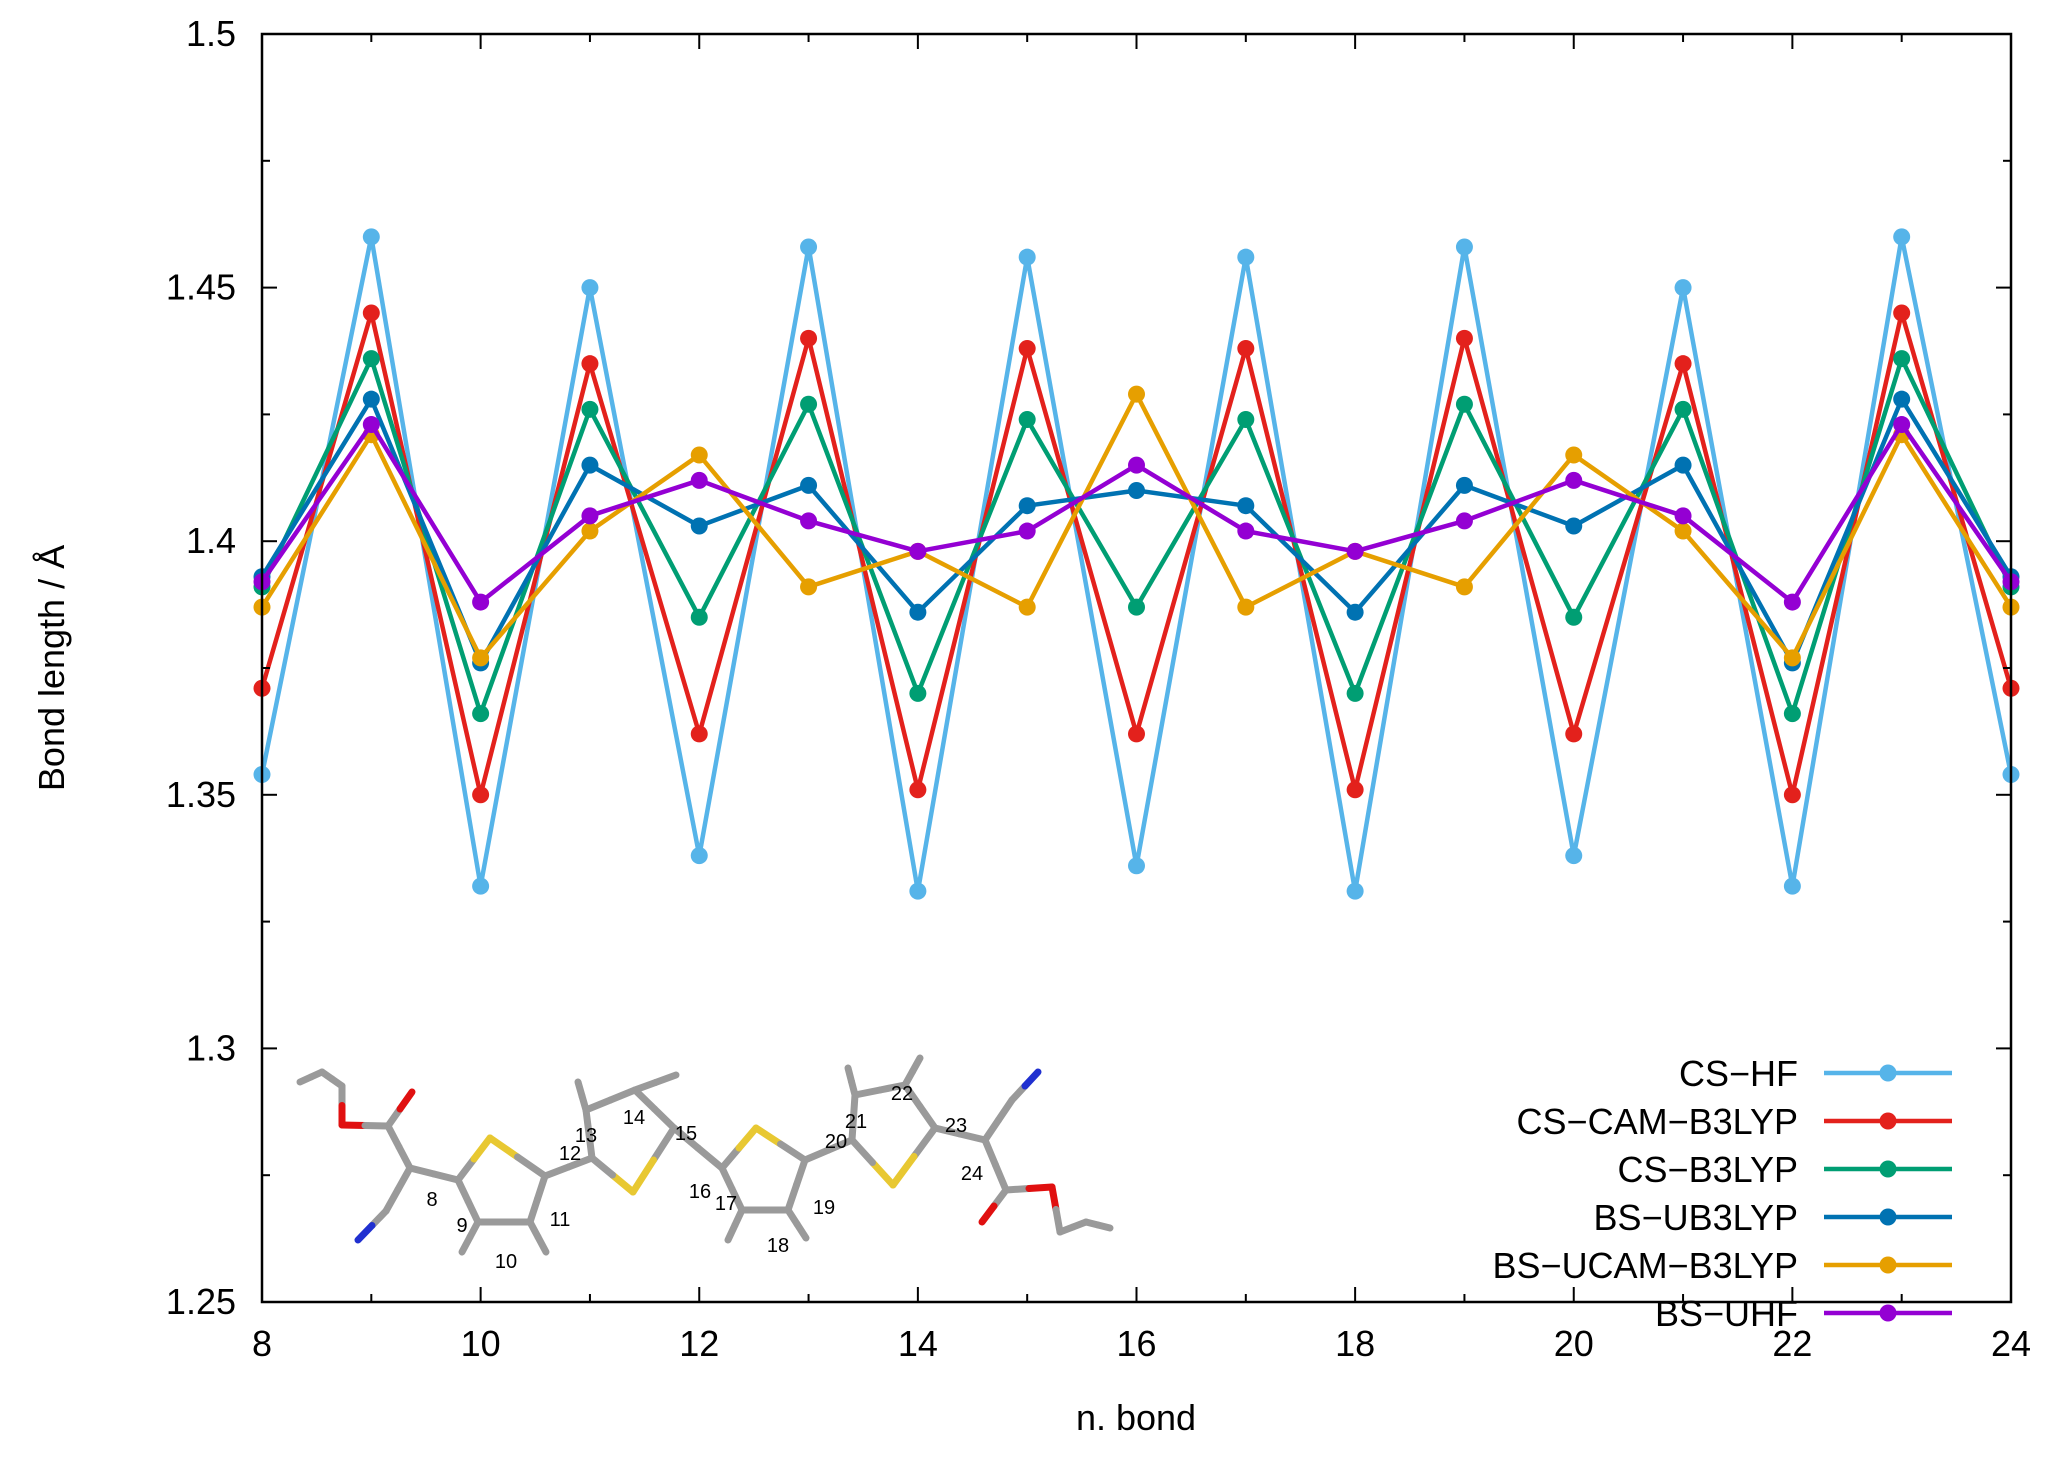 The height and width of the screenshot is (1460, 2052). Describe the element at coordinates (956, 1126) in the screenshot. I see `atom-number-label: 23` at that location.